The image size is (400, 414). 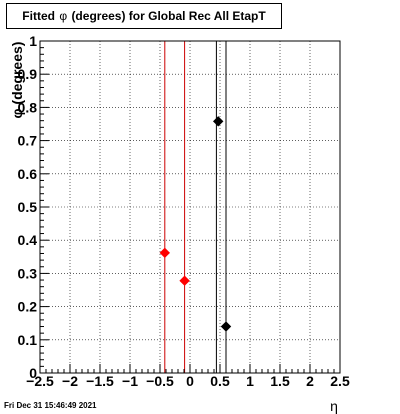 What do you see at coordinates (130, 381) in the screenshot?
I see `x-tick-label: −1` at bounding box center [130, 381].